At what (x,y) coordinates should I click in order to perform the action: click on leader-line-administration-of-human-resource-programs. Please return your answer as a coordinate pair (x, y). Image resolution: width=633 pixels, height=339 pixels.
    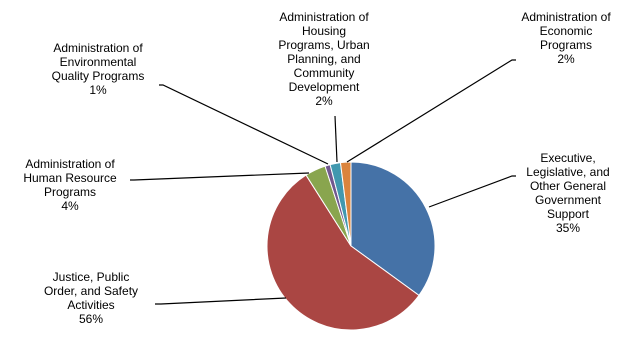
    Looking at the image, I should click on (220, 176).